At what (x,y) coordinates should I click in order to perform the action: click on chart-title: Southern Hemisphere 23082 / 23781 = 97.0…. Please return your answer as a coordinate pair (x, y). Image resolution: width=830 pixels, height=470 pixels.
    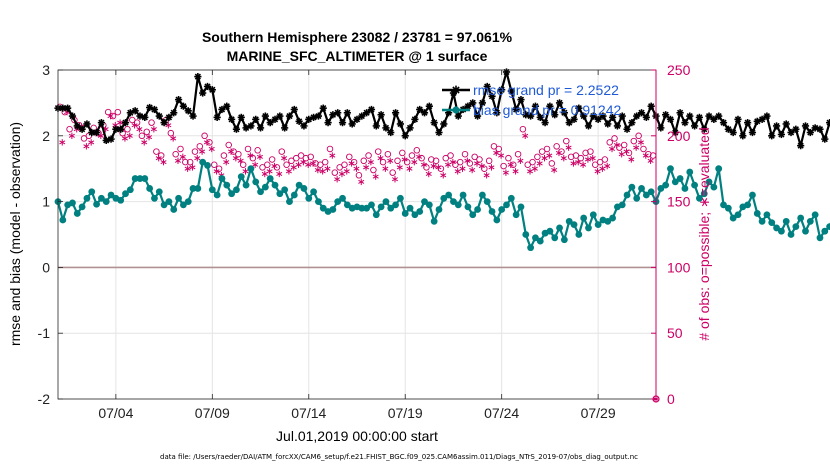
    Looking at the image, I should click on (357, 37).